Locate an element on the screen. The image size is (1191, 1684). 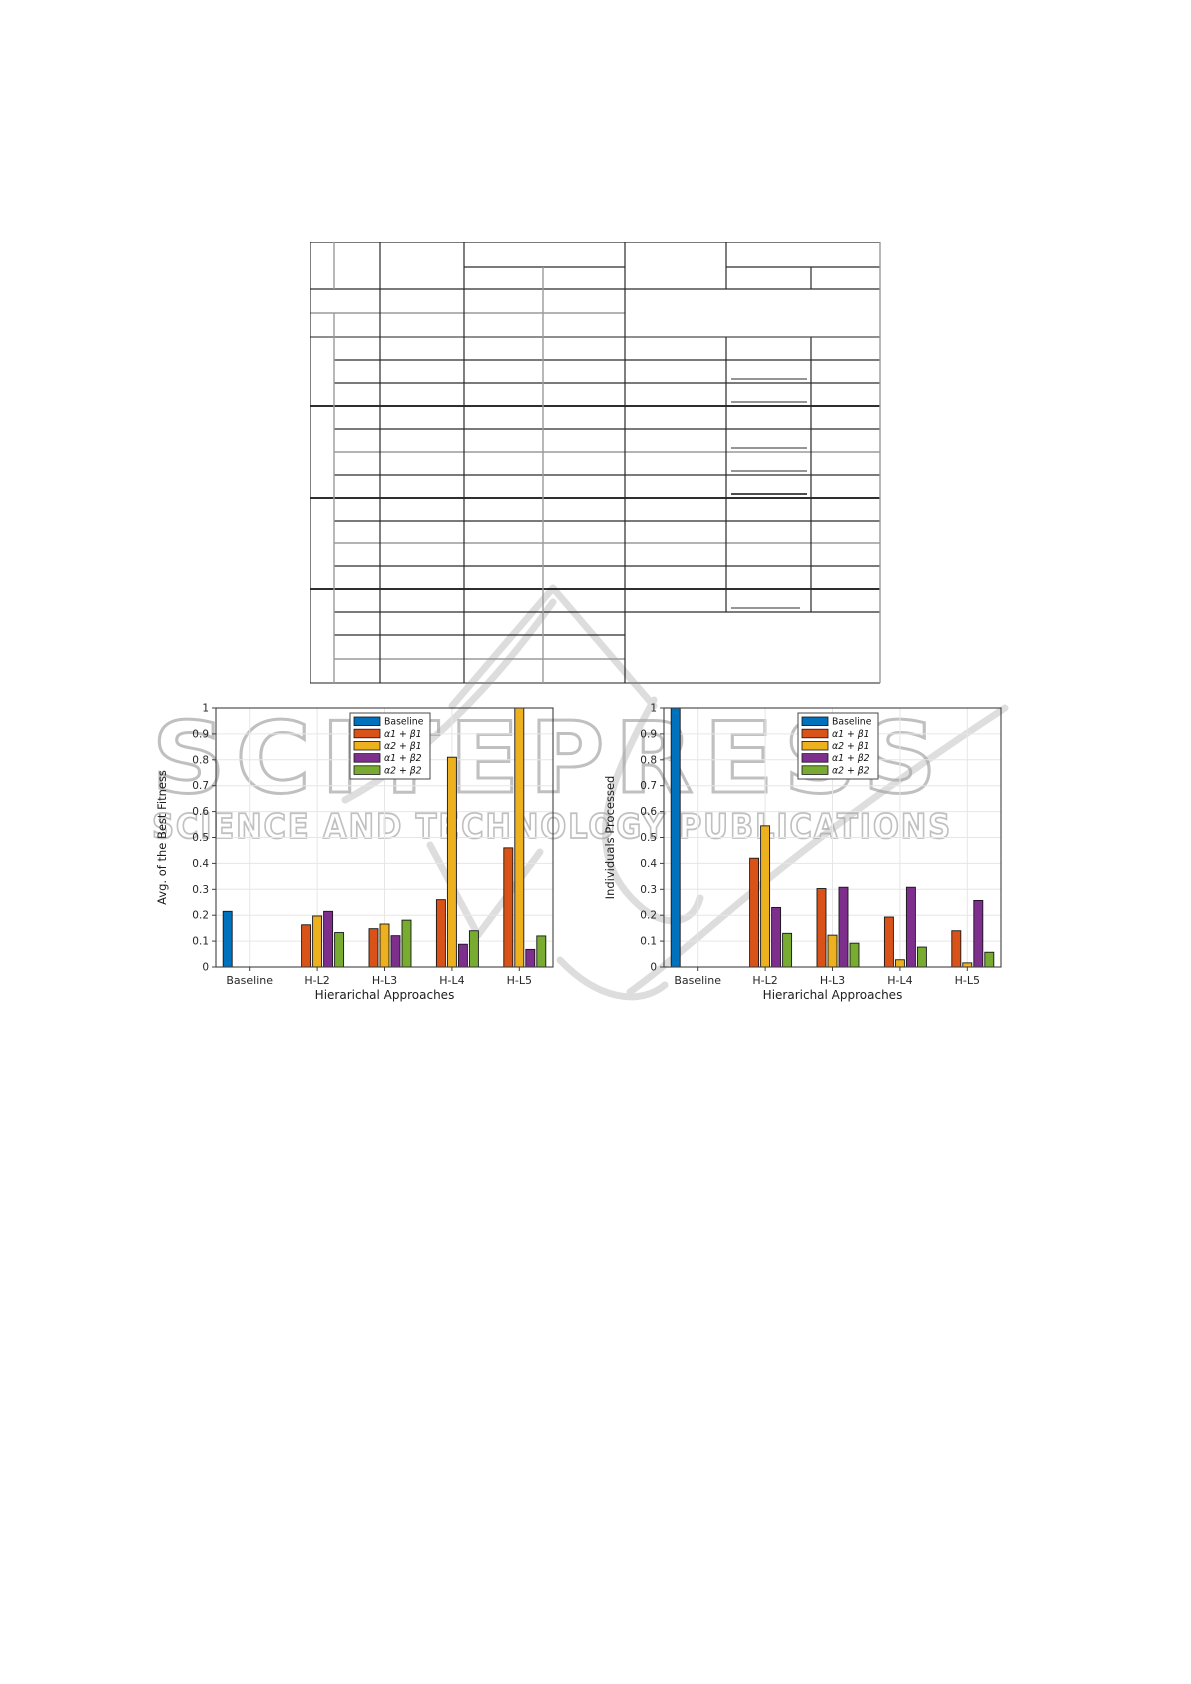
ticks is located at coordinates (814, 839).